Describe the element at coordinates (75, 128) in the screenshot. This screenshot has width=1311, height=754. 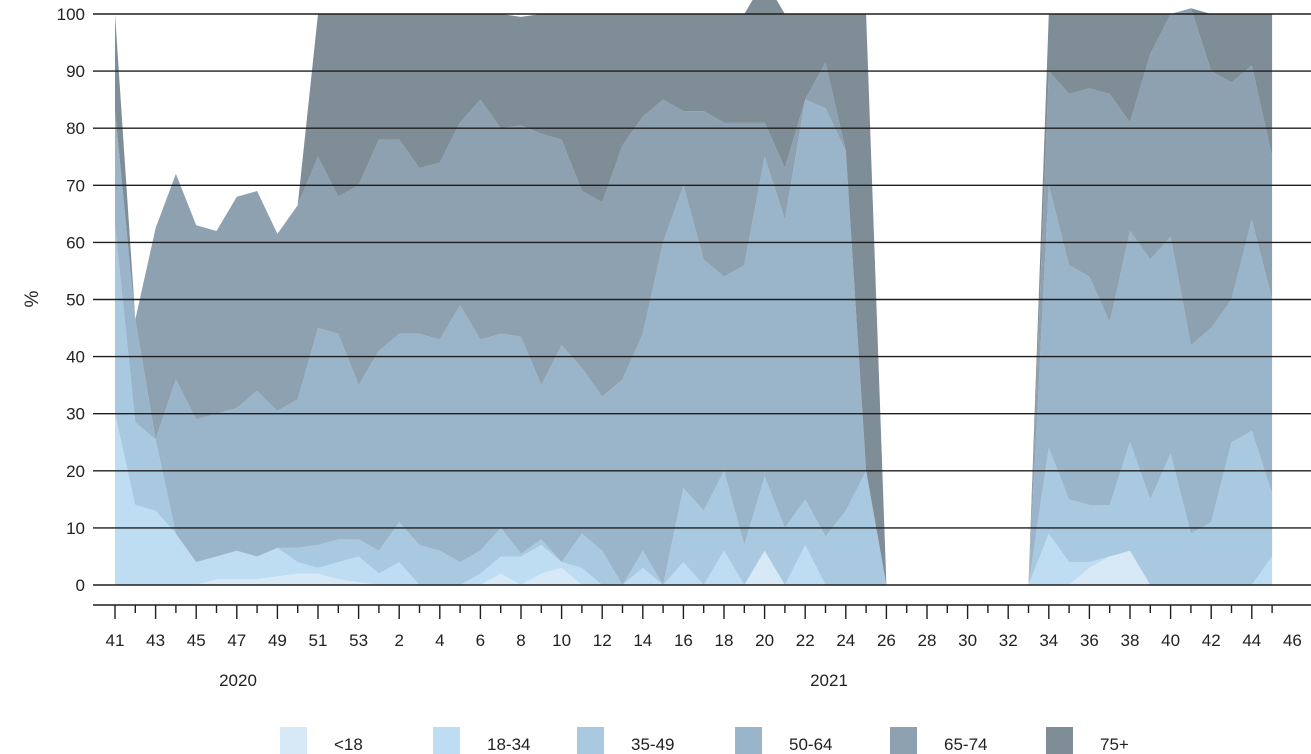
I see `y-tick-label: 80` at that location.